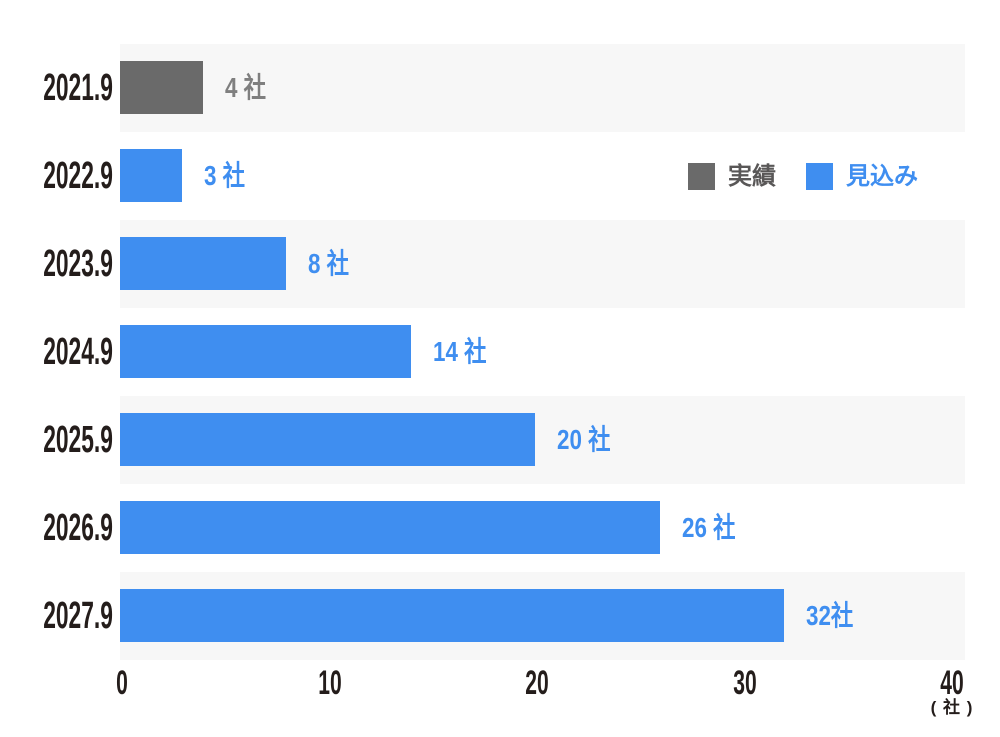  What do you see at coordinates (542, 88) in the screenshot?
I see `row-stripe` at bounding box center [542, 88].